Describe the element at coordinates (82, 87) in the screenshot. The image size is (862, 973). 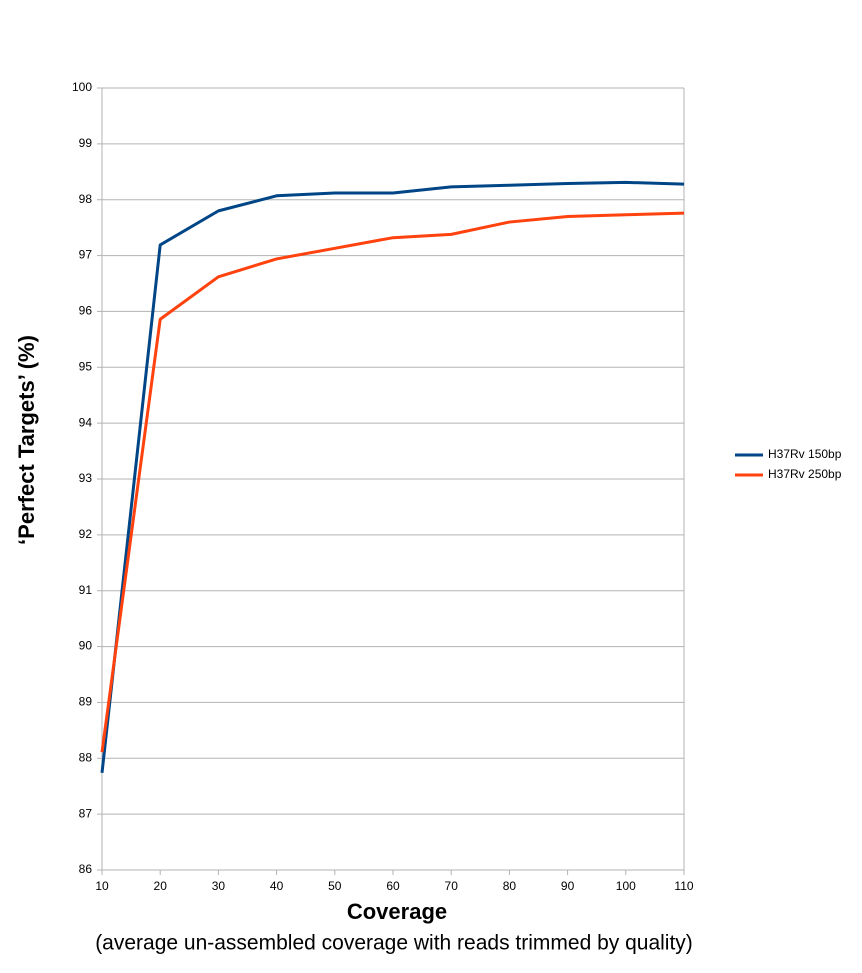
I see `y-tick-label: 100` at that location.